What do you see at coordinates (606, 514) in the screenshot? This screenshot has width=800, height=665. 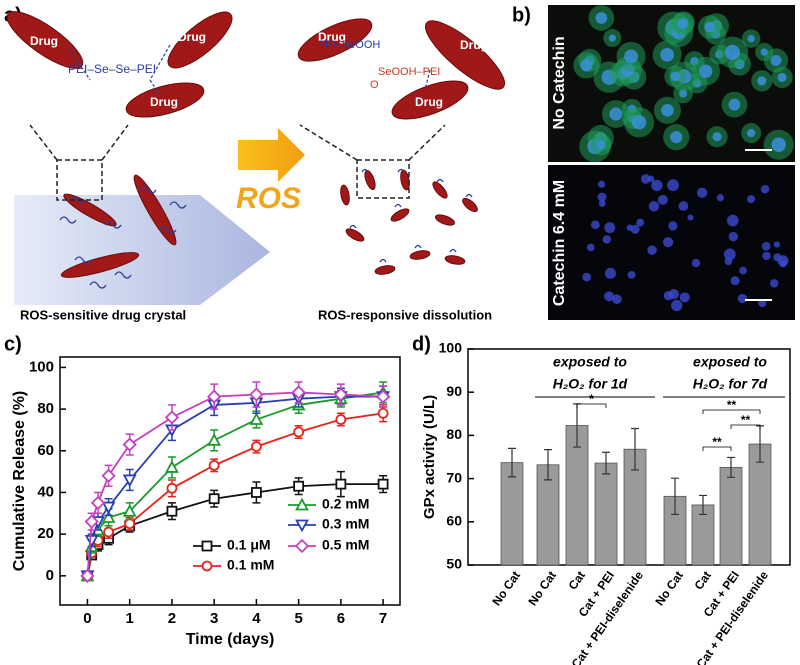 I see `bar` at bounding box center [606, 514].